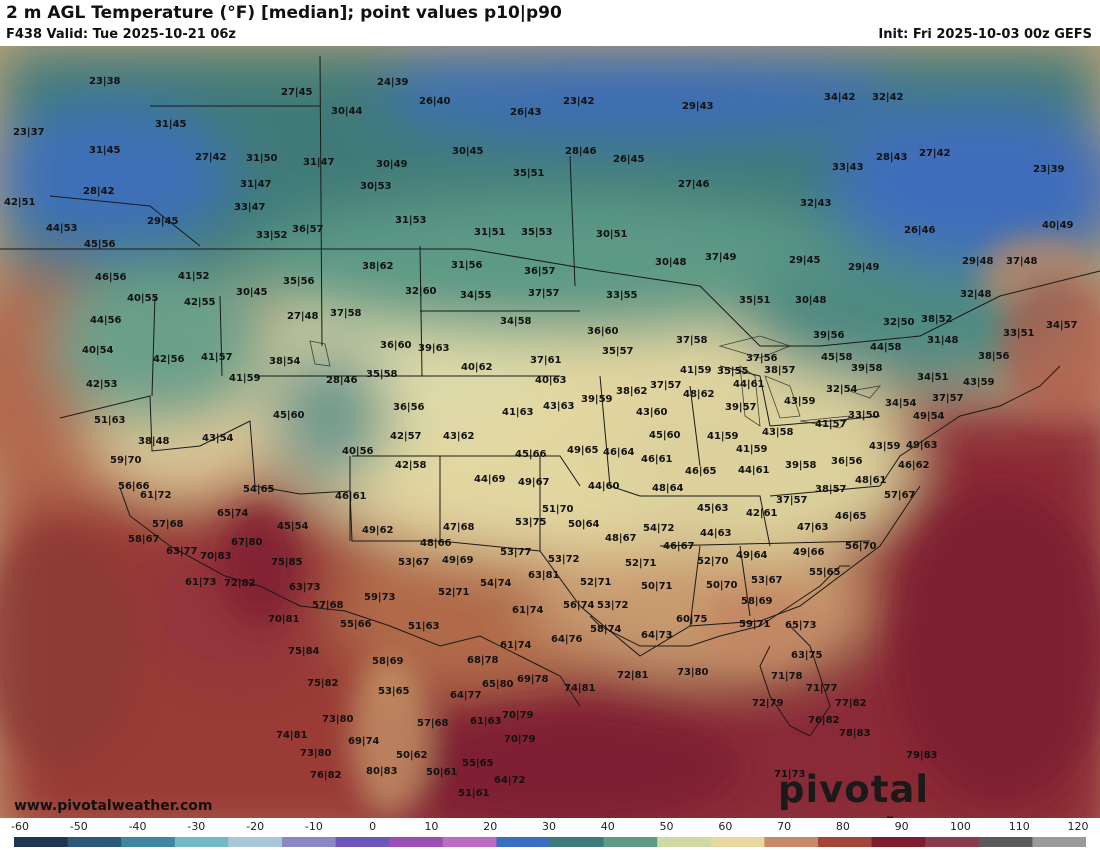 This screenshot has width=1100, height=850. What do you see at coordinates (768, 703) in the screenshot?
I see `point-value: 72|79` at bounding box center [768, 703].